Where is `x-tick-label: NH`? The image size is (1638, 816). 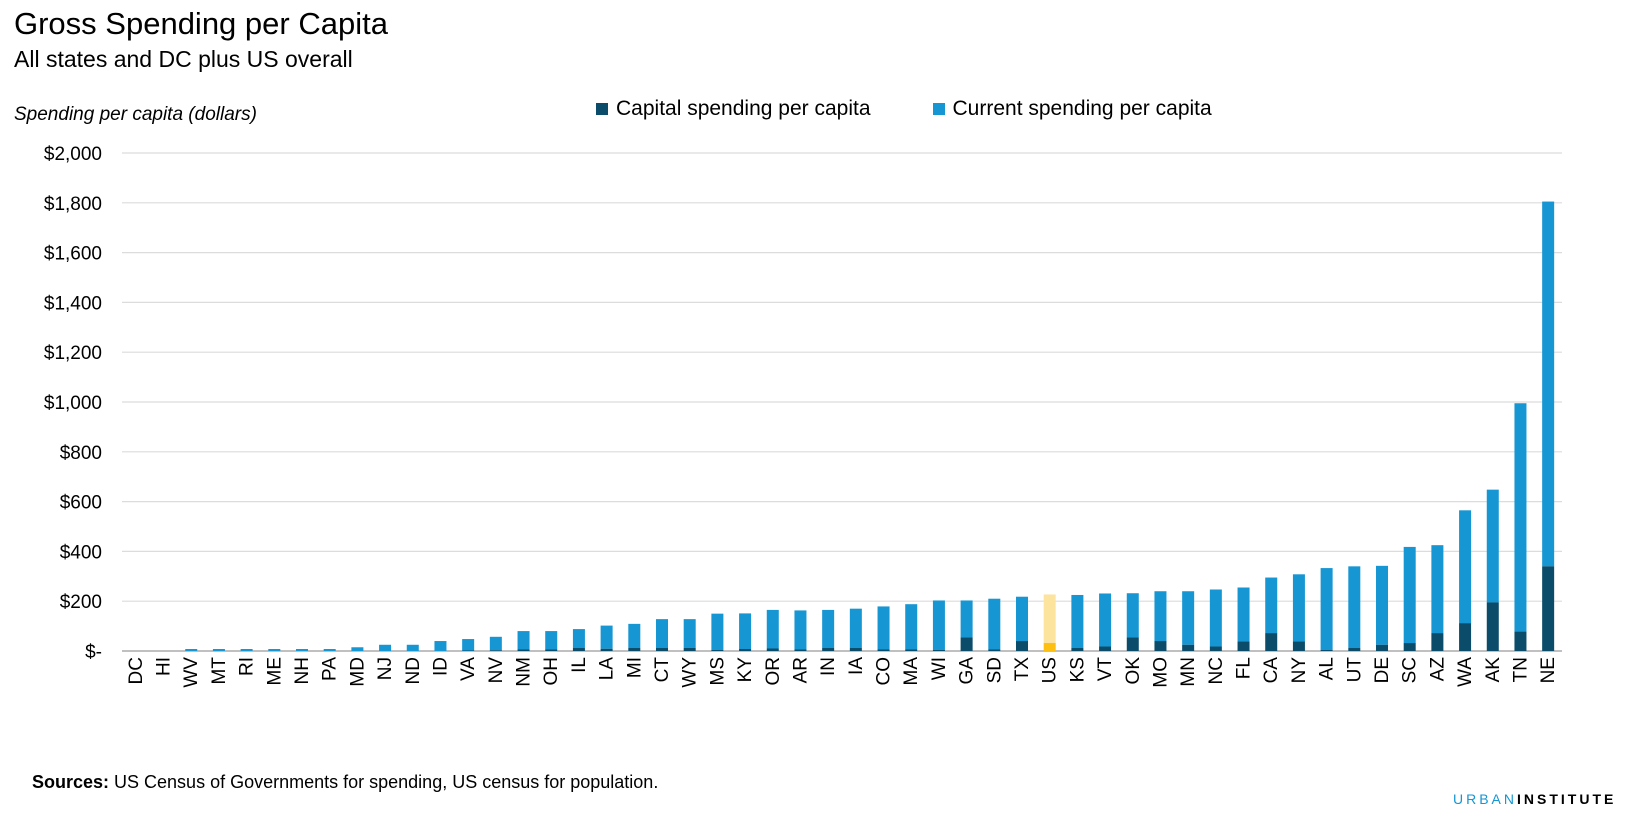 x-tick-label: NH is located at coordinates (302, 670).